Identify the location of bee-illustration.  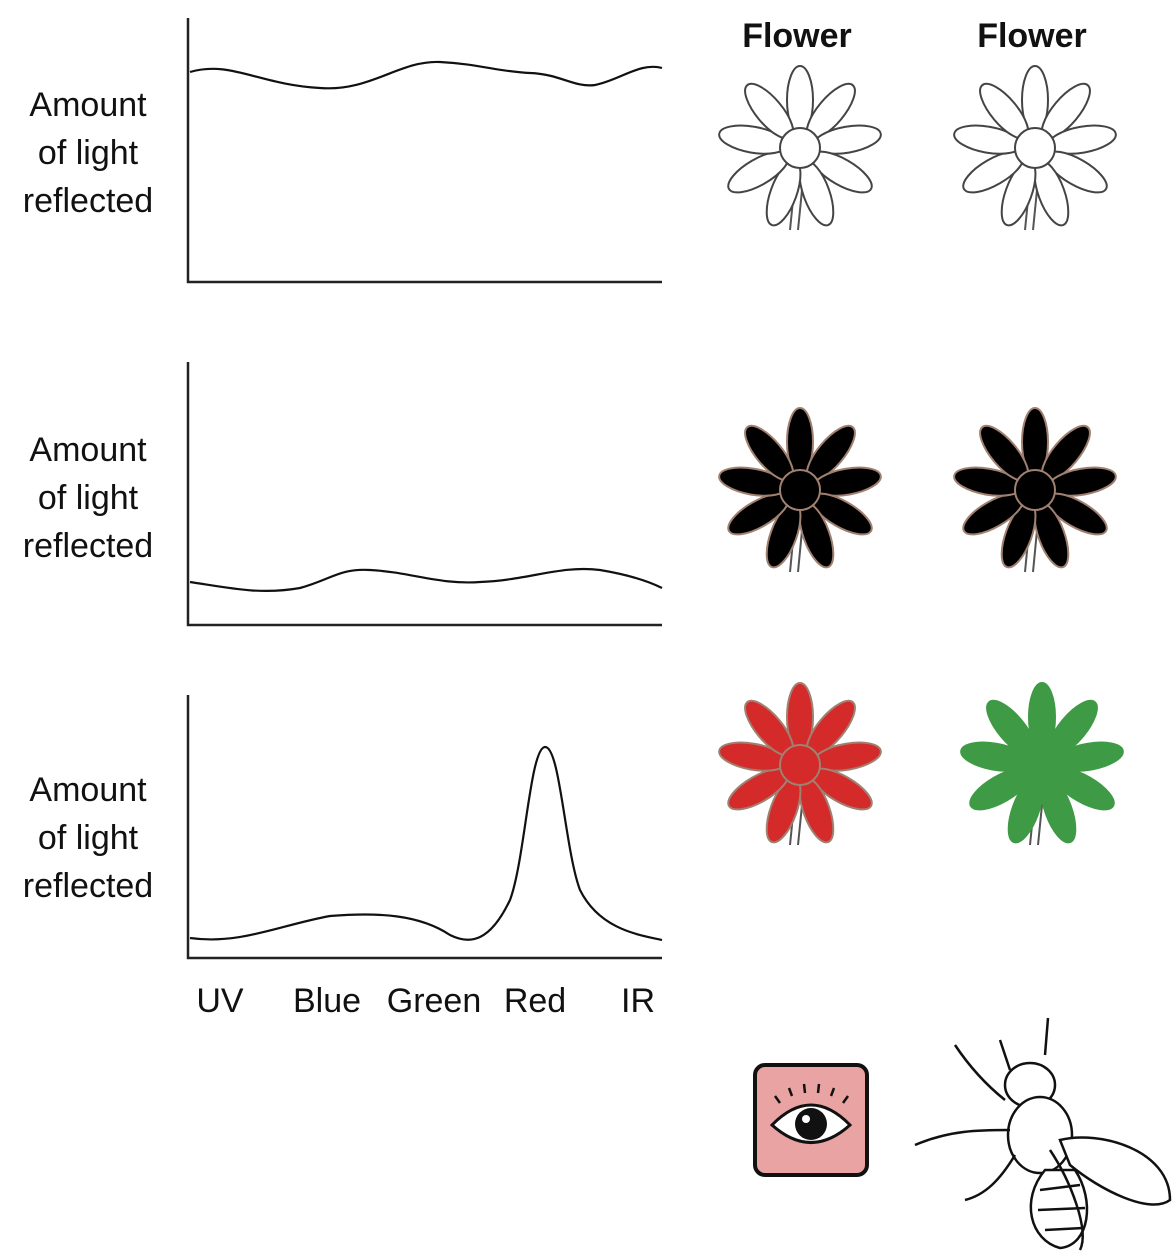
(1043, 1134).